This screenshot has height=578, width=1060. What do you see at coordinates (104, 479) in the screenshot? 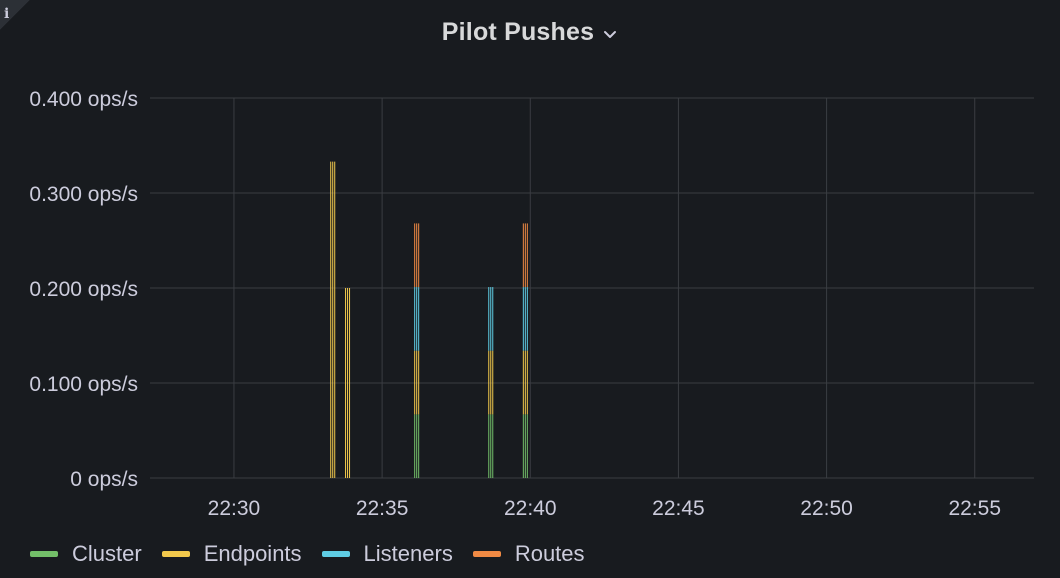
I see `y-tick-label: 0 ops/s` at bounding box center [104, 479].